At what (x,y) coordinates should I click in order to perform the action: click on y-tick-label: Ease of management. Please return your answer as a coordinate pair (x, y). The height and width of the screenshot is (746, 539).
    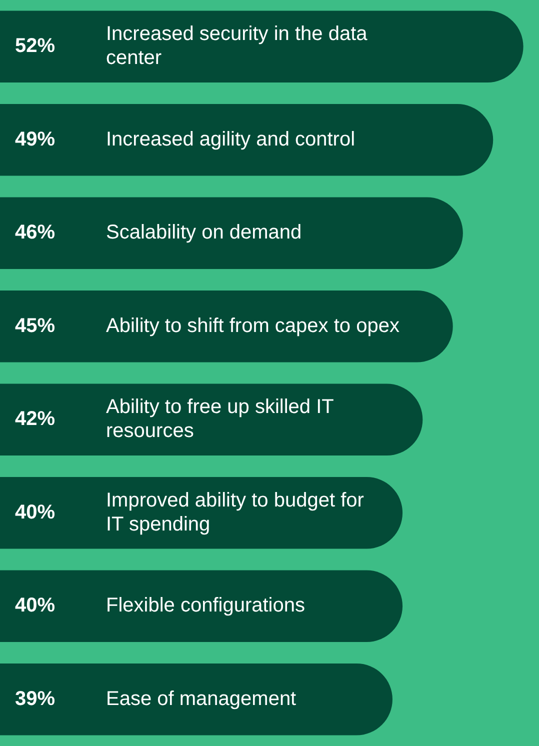
    Looking at the image, I should click on (201, 699).